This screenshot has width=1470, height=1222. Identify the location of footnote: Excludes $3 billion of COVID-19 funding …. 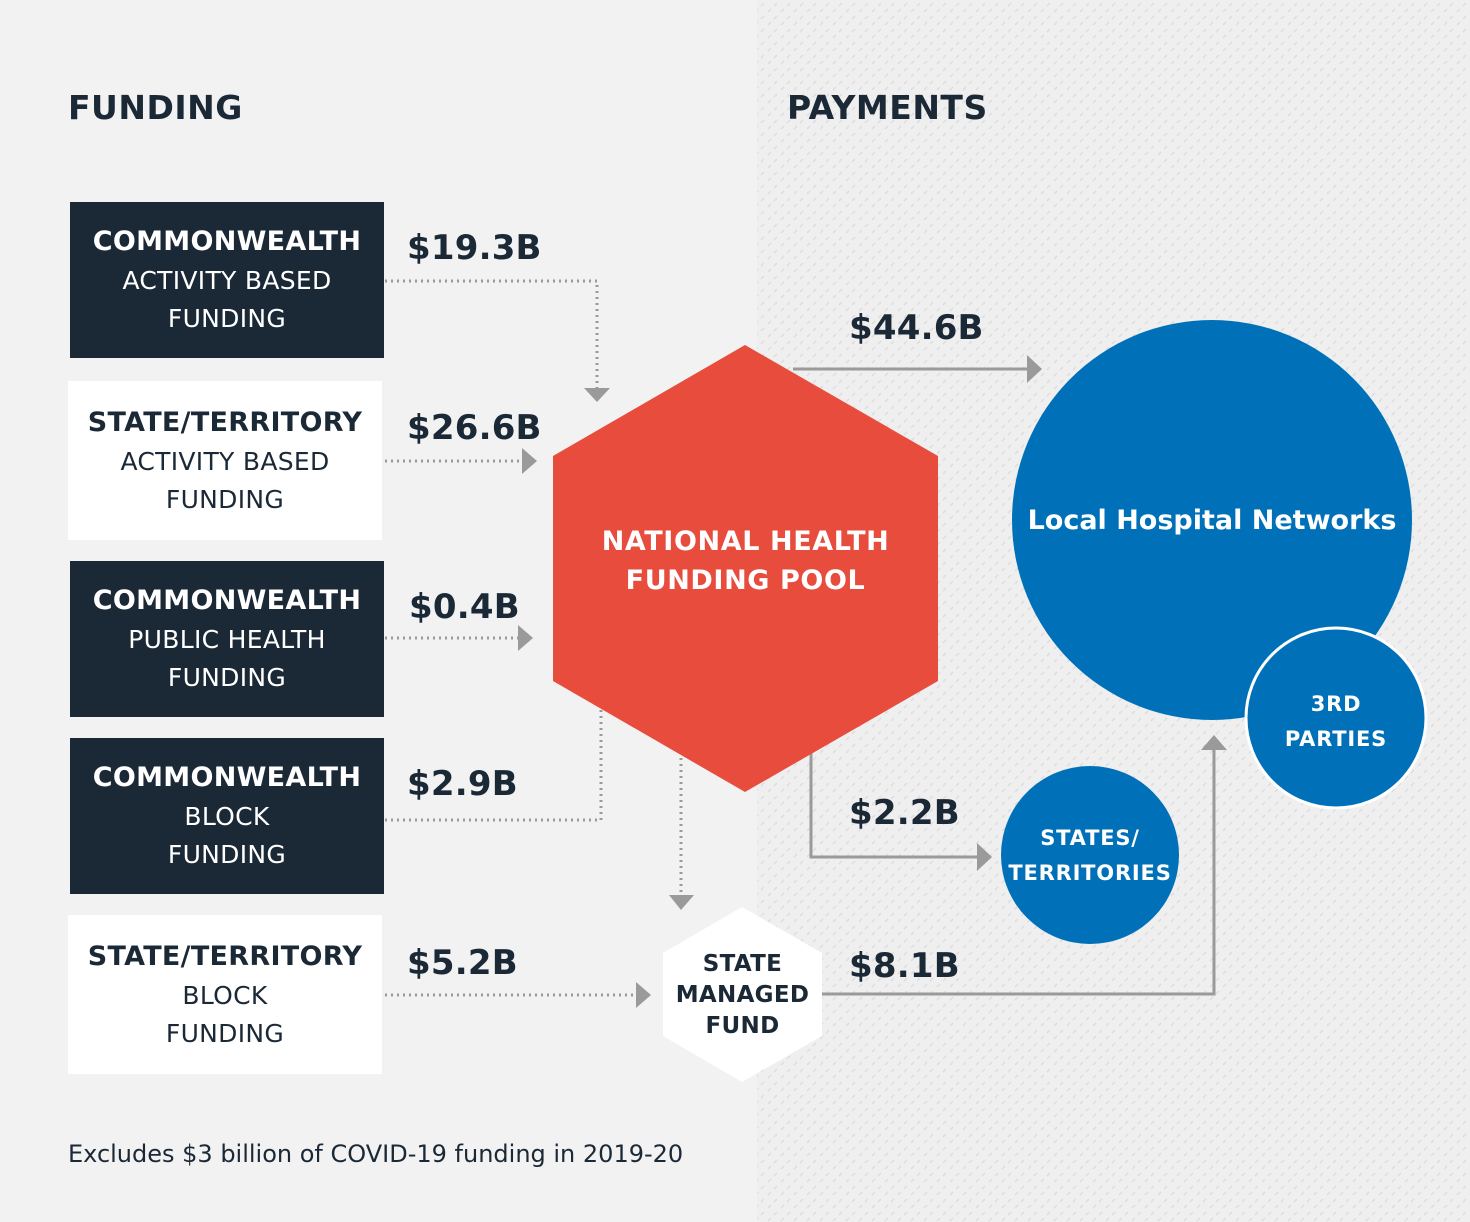
(376, 1154).